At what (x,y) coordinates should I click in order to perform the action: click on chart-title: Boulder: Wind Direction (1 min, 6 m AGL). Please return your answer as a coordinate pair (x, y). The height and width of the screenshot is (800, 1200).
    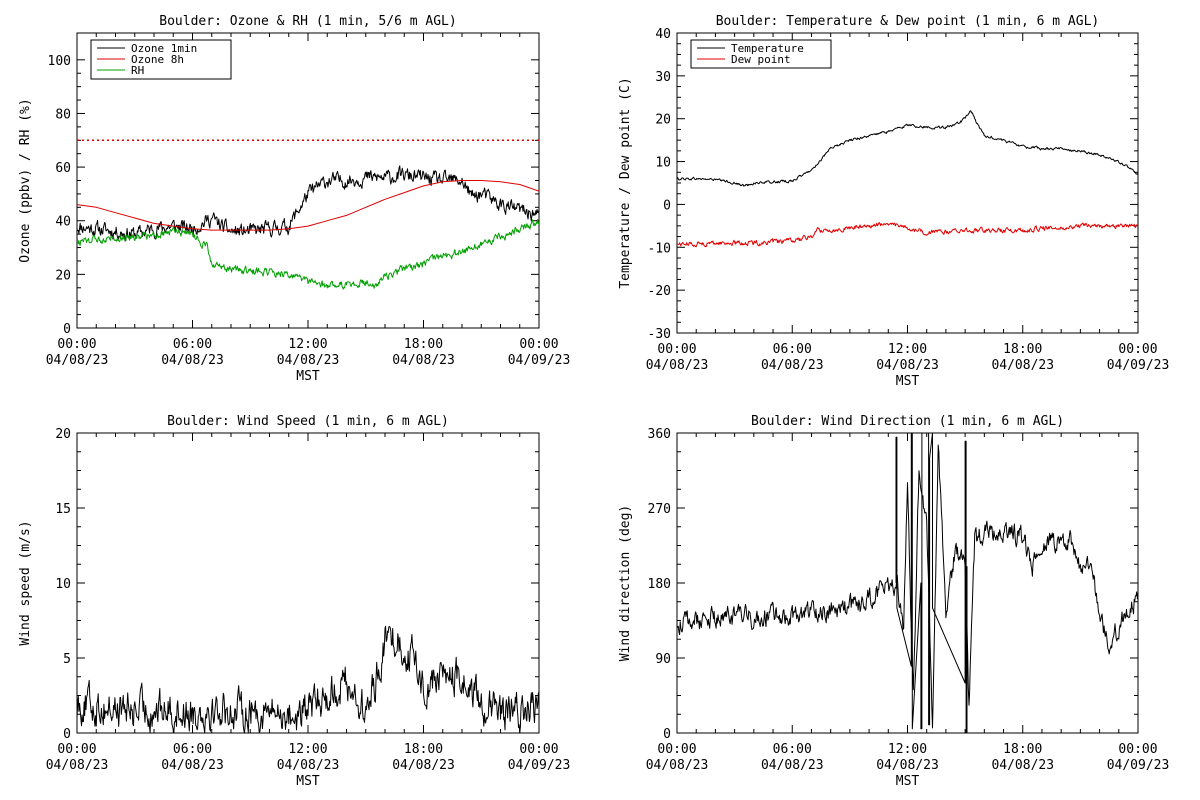
    Looking at the image, I should click on (907, 421).